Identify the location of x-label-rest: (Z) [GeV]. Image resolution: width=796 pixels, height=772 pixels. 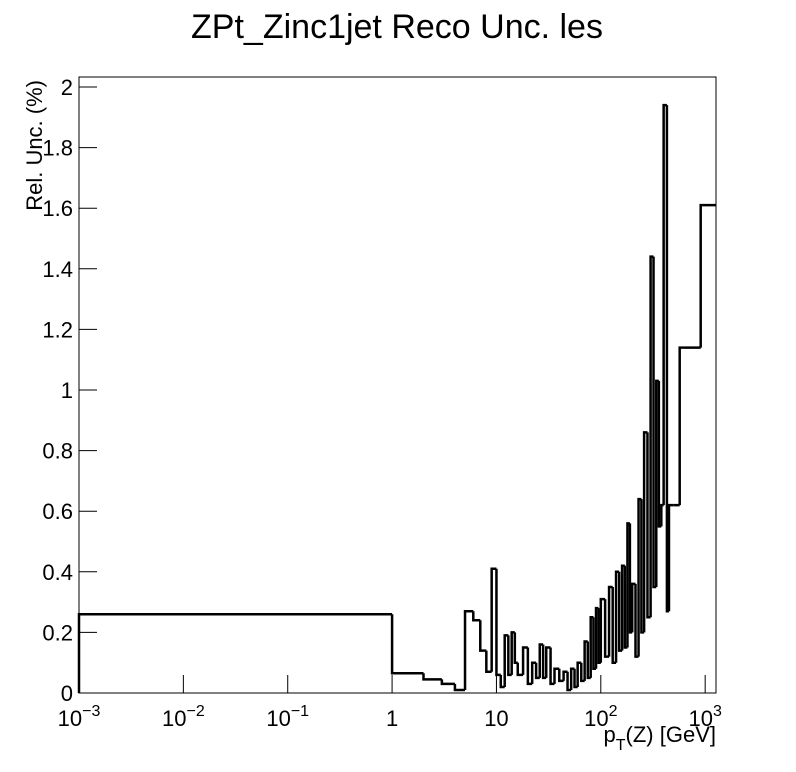
(671, 734).